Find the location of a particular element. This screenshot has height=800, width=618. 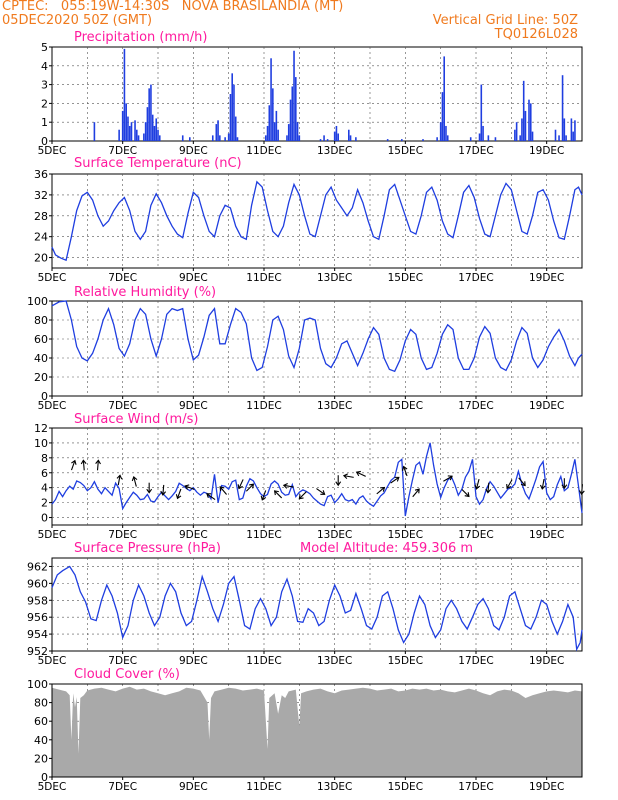

grid-note: Vertical Grid Line: 50Z is located at coordinates (505, 20).